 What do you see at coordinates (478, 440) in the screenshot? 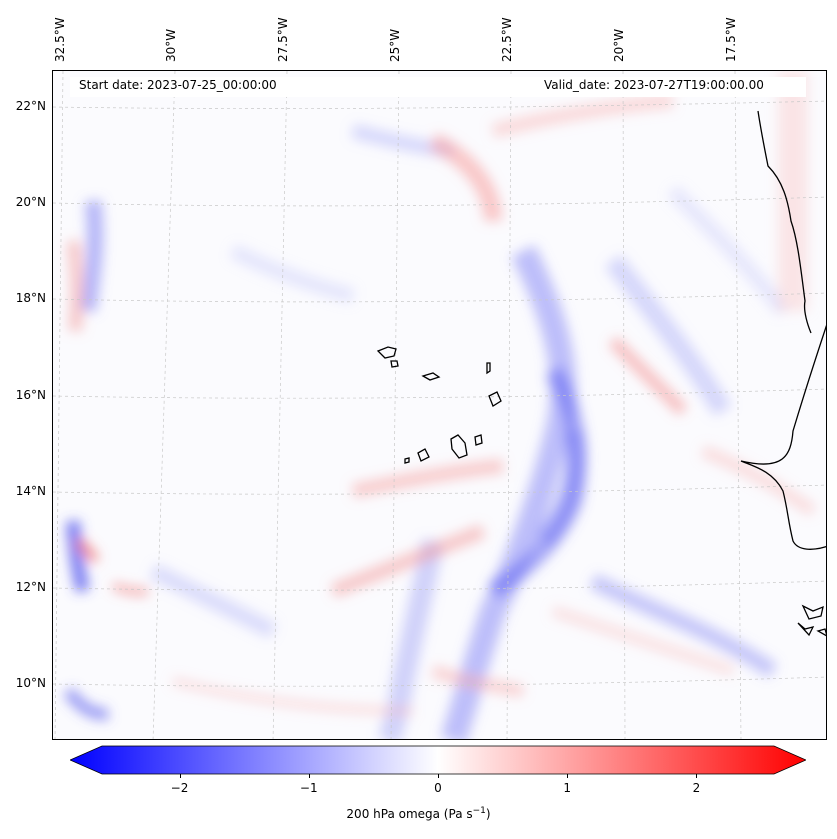
I see `island-maio` at bounding box center [478, 440].